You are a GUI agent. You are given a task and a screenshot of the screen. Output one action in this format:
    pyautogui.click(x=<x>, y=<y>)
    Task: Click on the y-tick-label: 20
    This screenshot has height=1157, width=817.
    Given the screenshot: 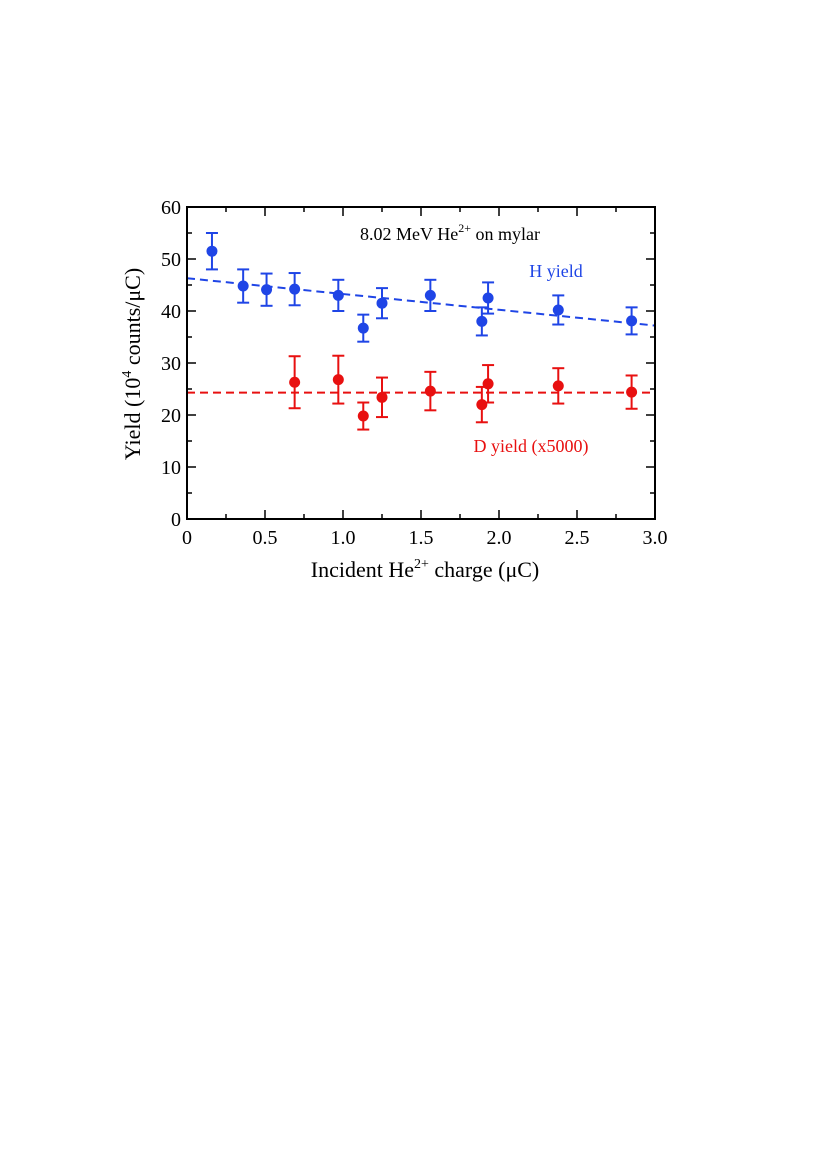 What is the action you would take?
    pyautogui.click(x=171, y=416)
    